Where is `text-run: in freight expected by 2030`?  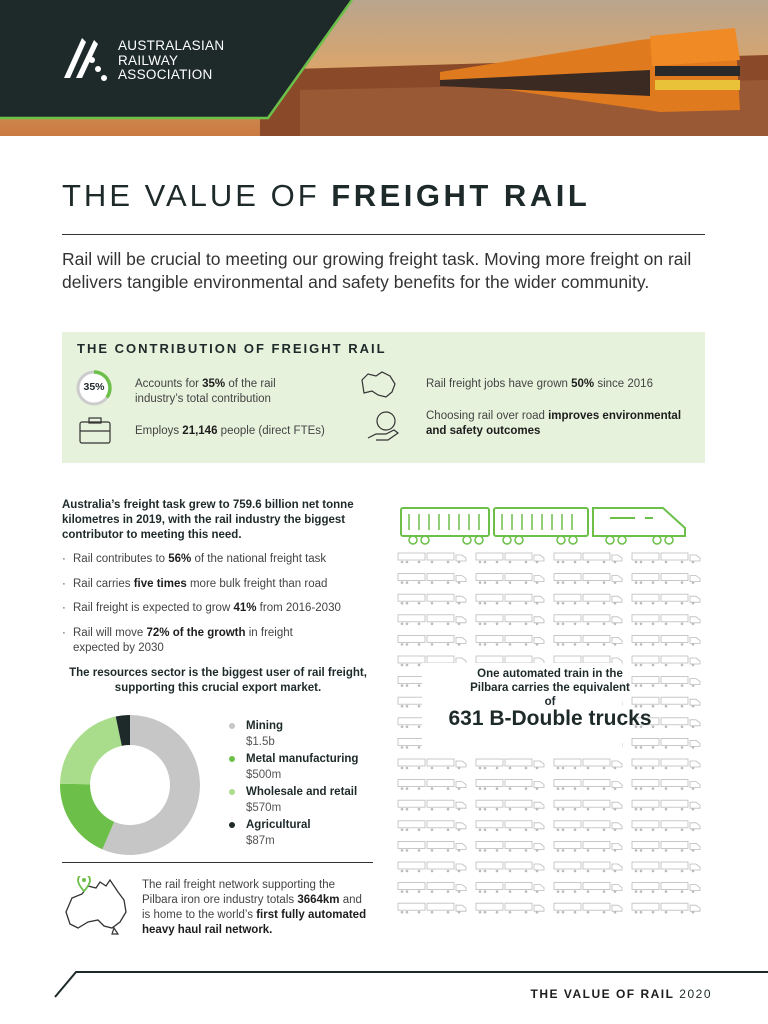 text-run: in freight expected by 2030 is located at coordinates (183, 640).